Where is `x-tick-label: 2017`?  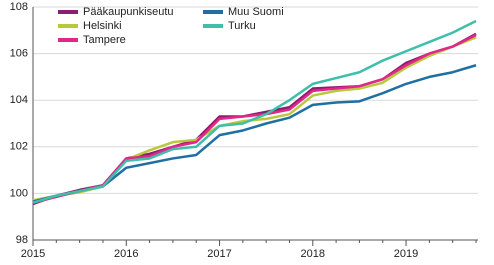 x-tick-label: 2017 is located at coordinates (219, 254).